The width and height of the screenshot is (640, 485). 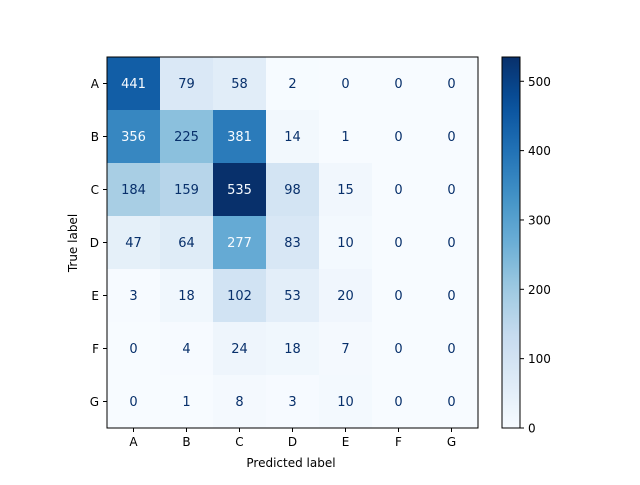 I want to click on cell-value-label: 14, so click(x=292, y=137).